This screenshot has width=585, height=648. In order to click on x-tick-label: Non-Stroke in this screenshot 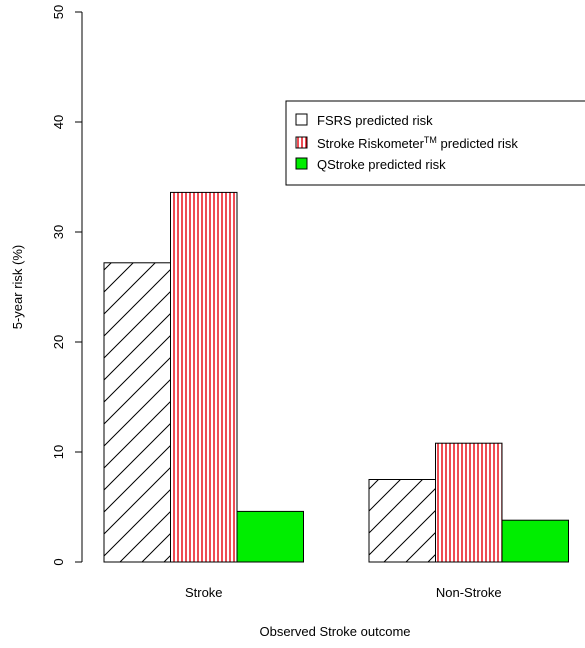, I will do `click(469, 592)`.